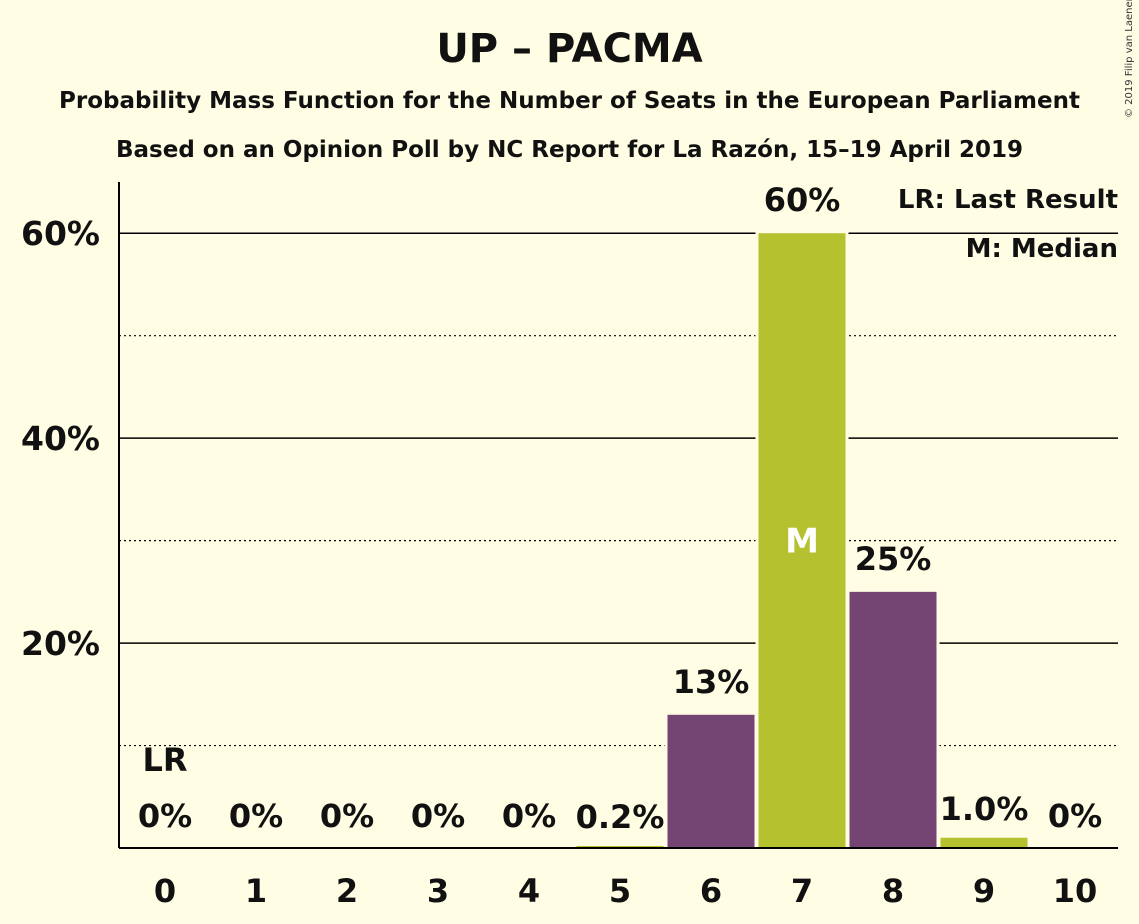 Image resolution: width=1139 pixels, height=924 pixels. I want to click on value-label: 0.2%, so click(620, 817).